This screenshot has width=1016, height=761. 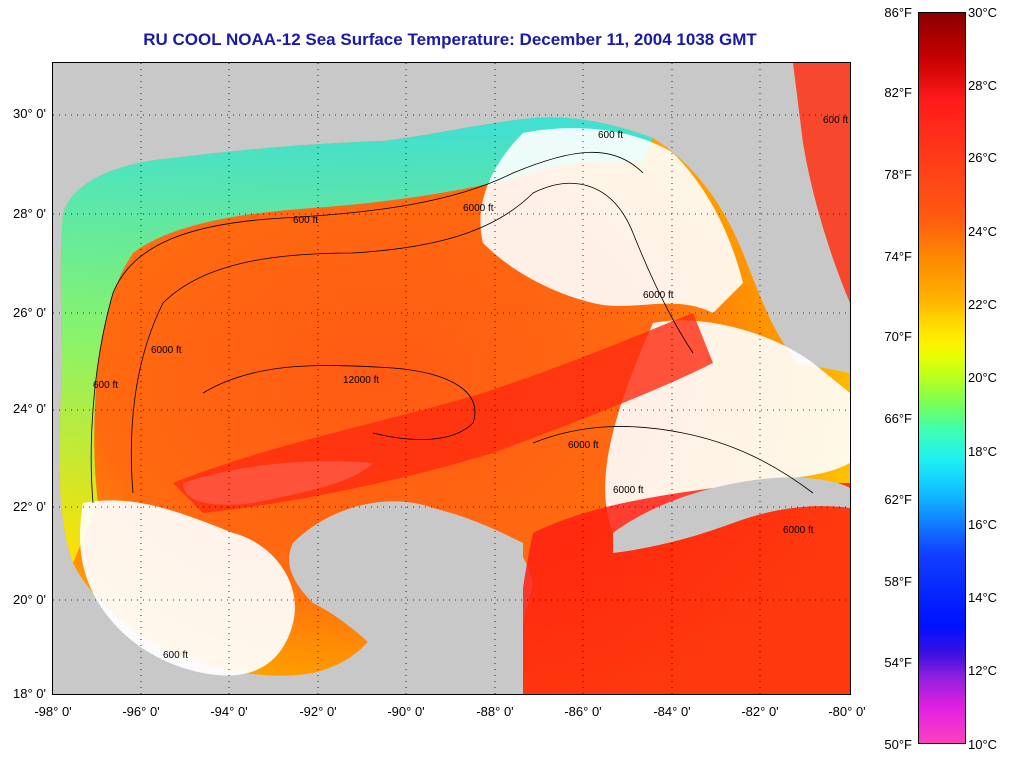 What do you see at coordinates (751, 213) in the screenshot?
I see `florida-land` at bounding box center [751, 213].